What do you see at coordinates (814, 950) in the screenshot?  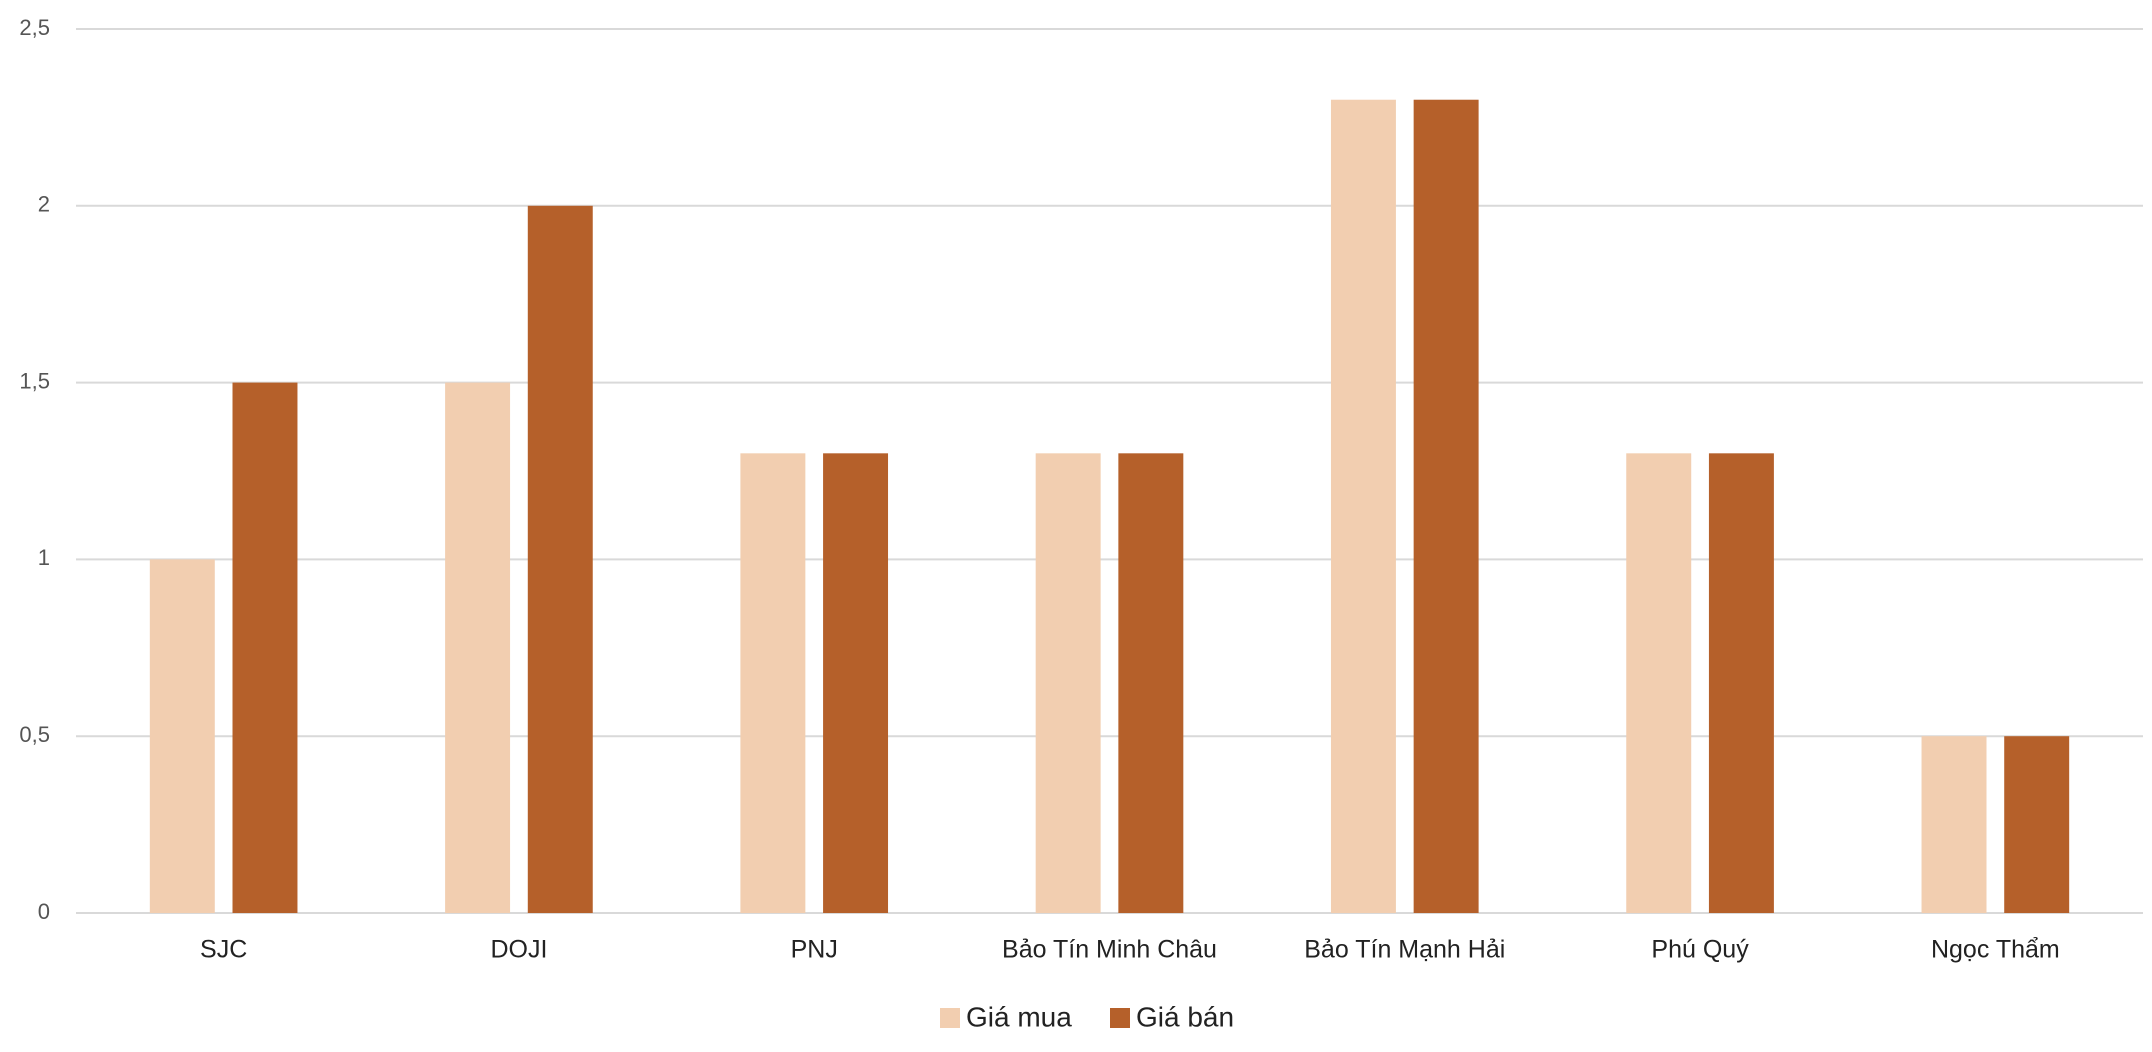 I see `x-tick-label: PNJ` at bounding box center [814, 950].